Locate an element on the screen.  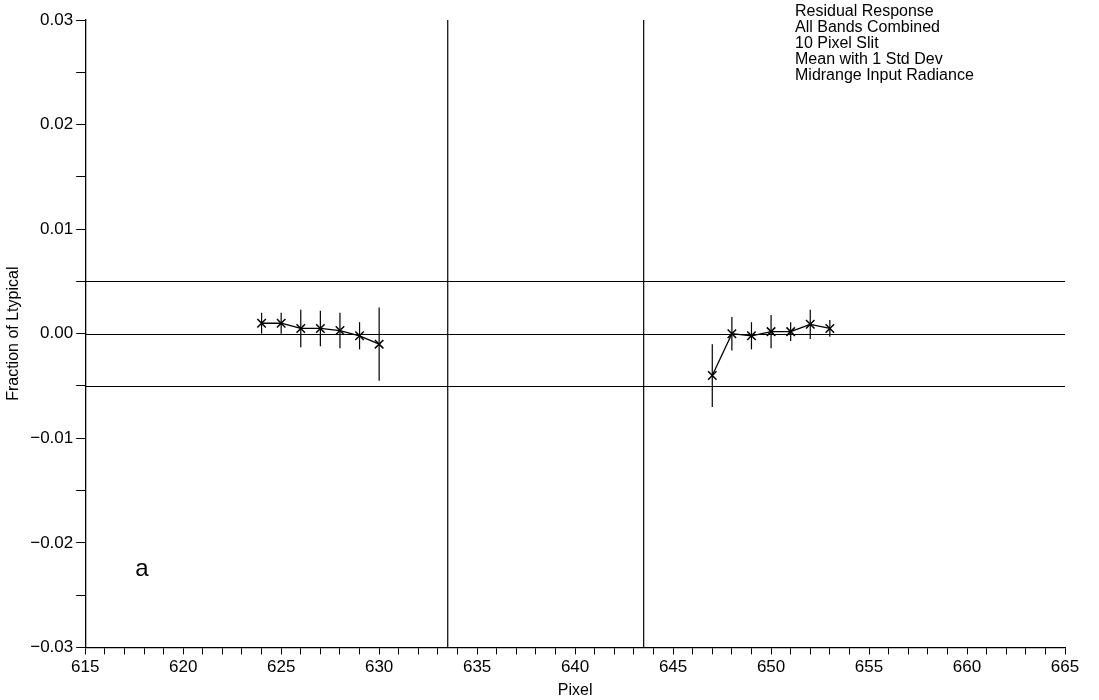
annotation: Mean with 1 Std Dev is located at coordinates (869, 59).